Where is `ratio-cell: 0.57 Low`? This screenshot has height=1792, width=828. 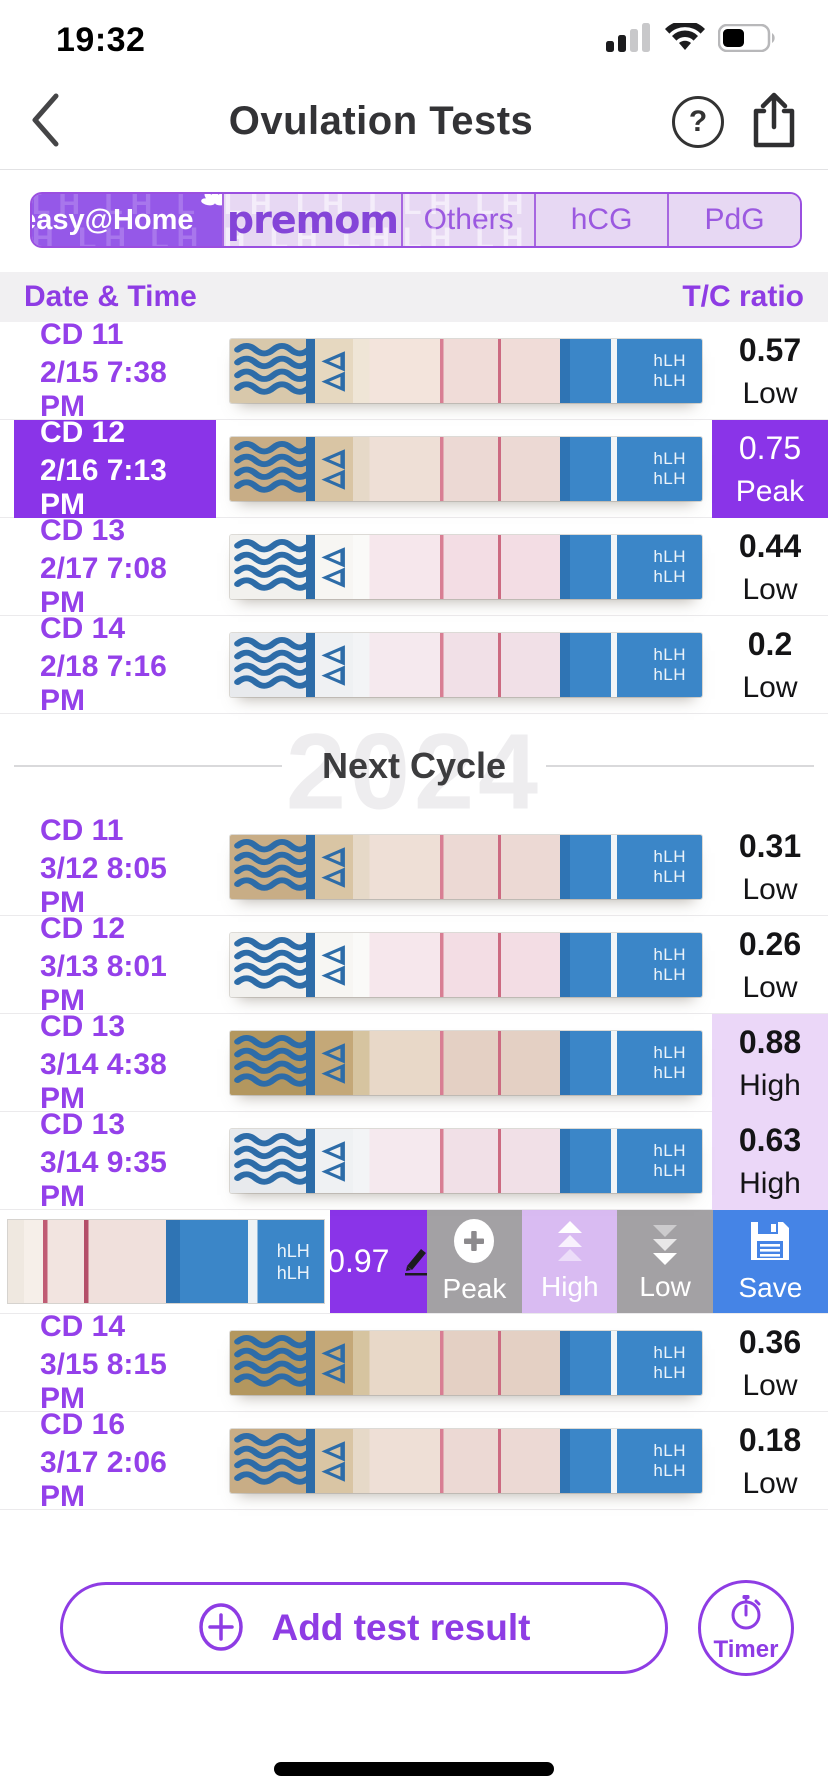 ratio-cell: 0.57 Low is located at coordinates (770, 370).